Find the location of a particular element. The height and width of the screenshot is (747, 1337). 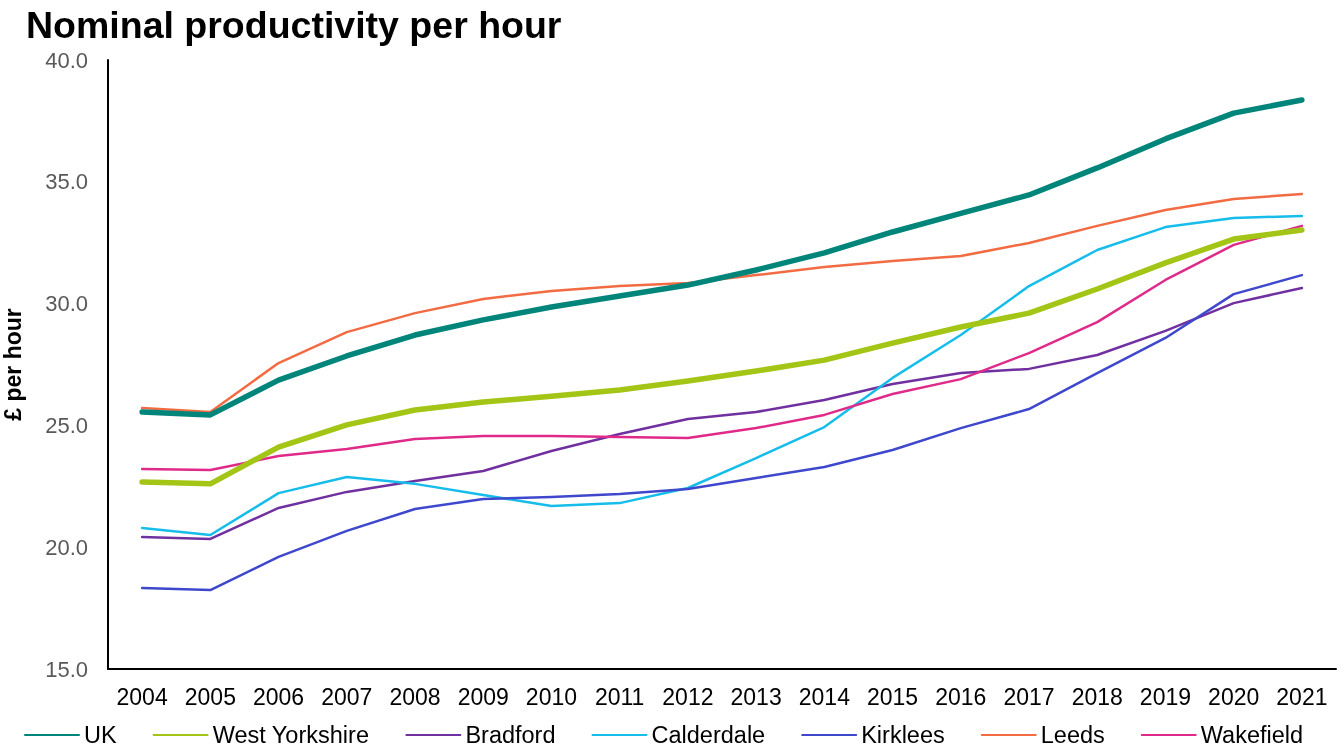

x-tick-label: 2009 is located at coordinates (483, 696).